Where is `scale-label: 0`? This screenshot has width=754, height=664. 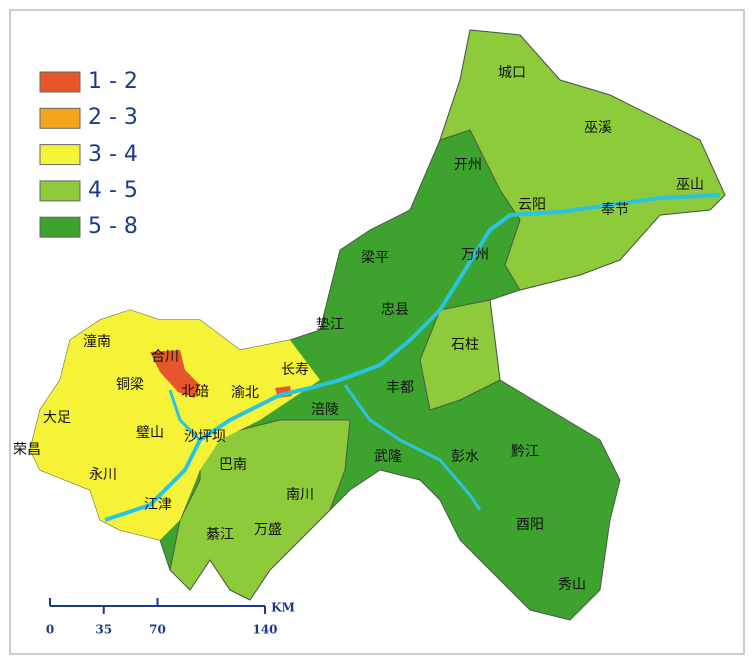
scale-label: 0 is located at coordinates (50, 630).